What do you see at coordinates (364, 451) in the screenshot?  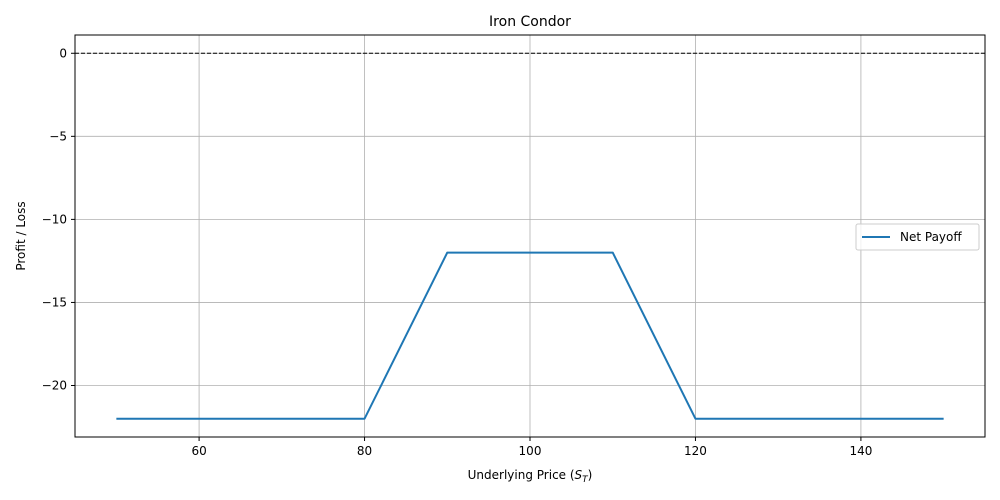 I see `x-tick-label: 80` at bounding box center [364, 451].